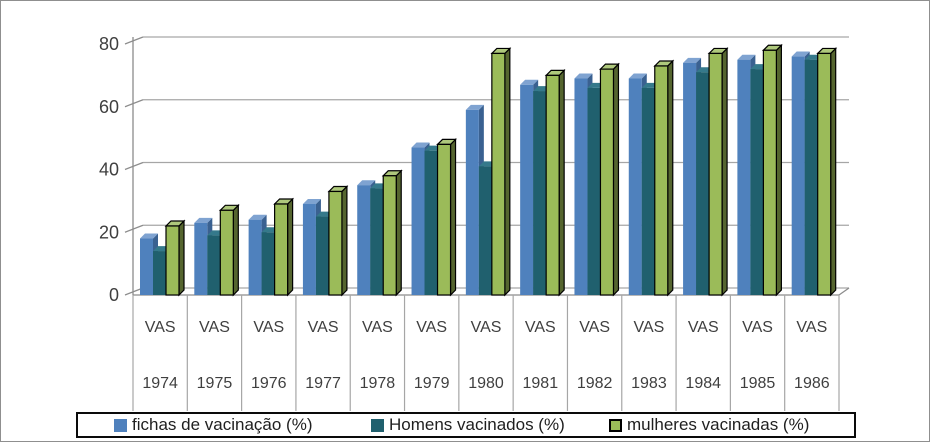 The height and width of the screenshot is (442, 930). I want to click on bar-homens-1974, so click(159, 273).